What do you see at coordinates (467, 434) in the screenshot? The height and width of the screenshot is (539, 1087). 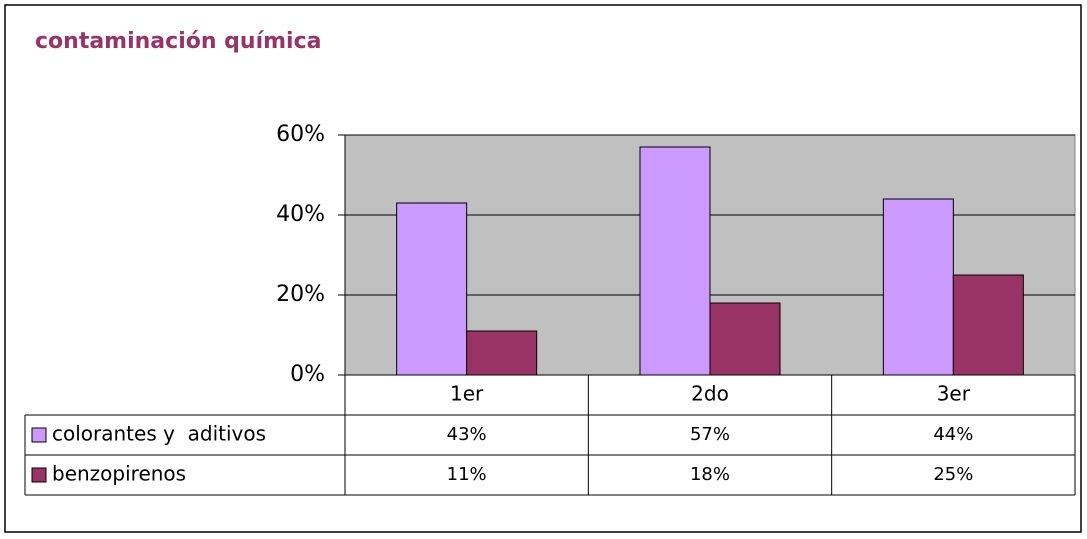 I see `data-table-value: 43%` at bounding box center [467, 434].